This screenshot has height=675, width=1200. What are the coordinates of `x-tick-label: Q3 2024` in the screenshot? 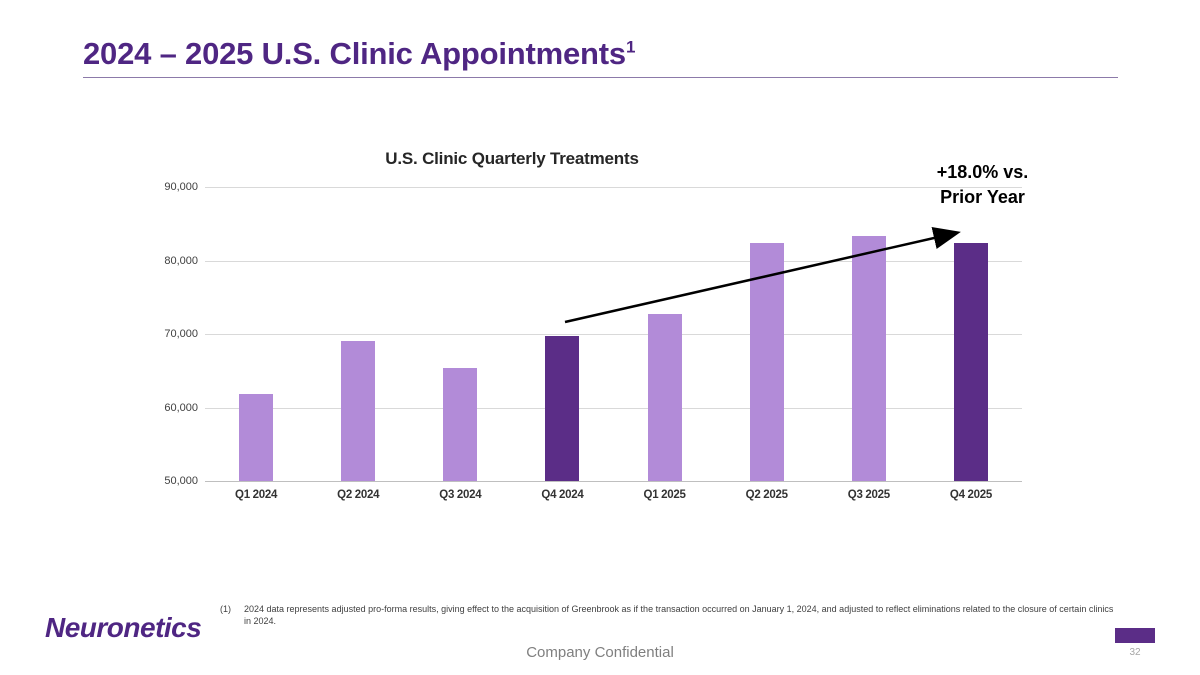 It's located at (460, 495).